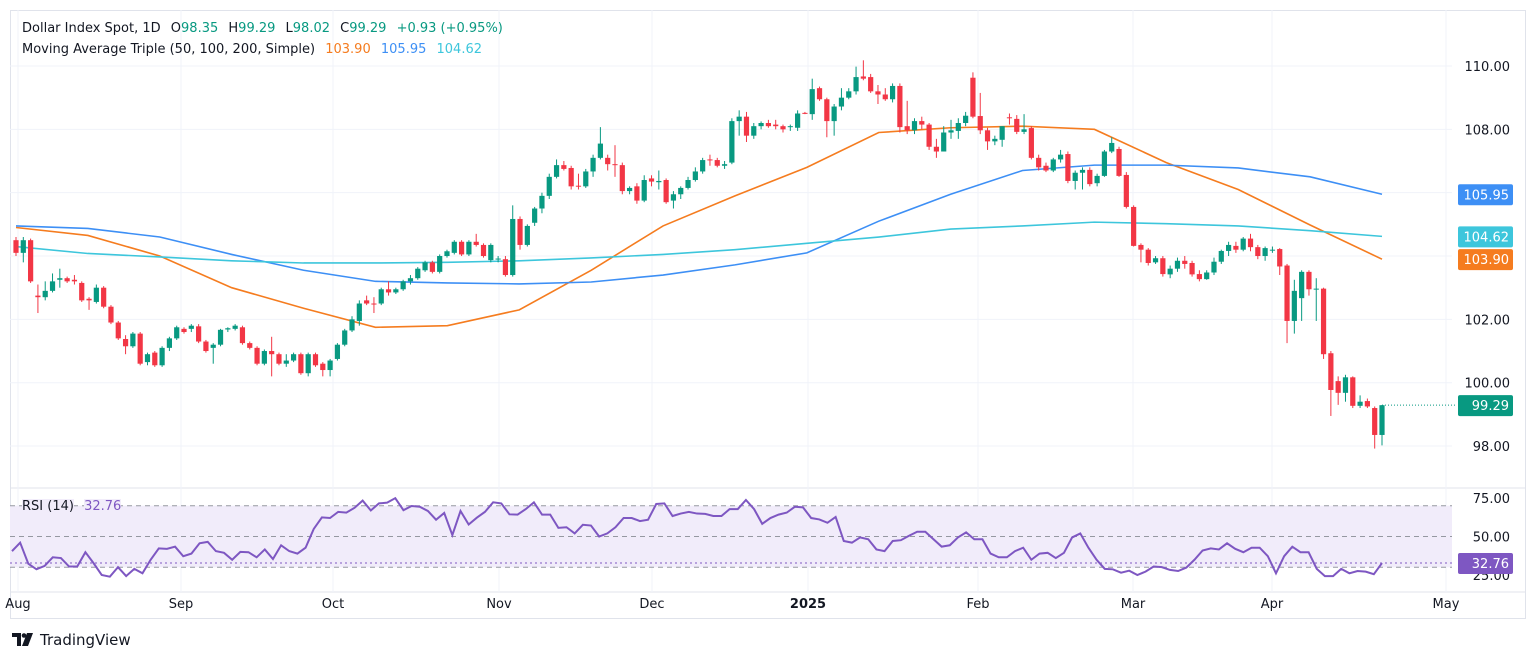 This screenshot has height=662, width=1536. I want to click on ma-price-badge: 104.62, so click(1485, 237).